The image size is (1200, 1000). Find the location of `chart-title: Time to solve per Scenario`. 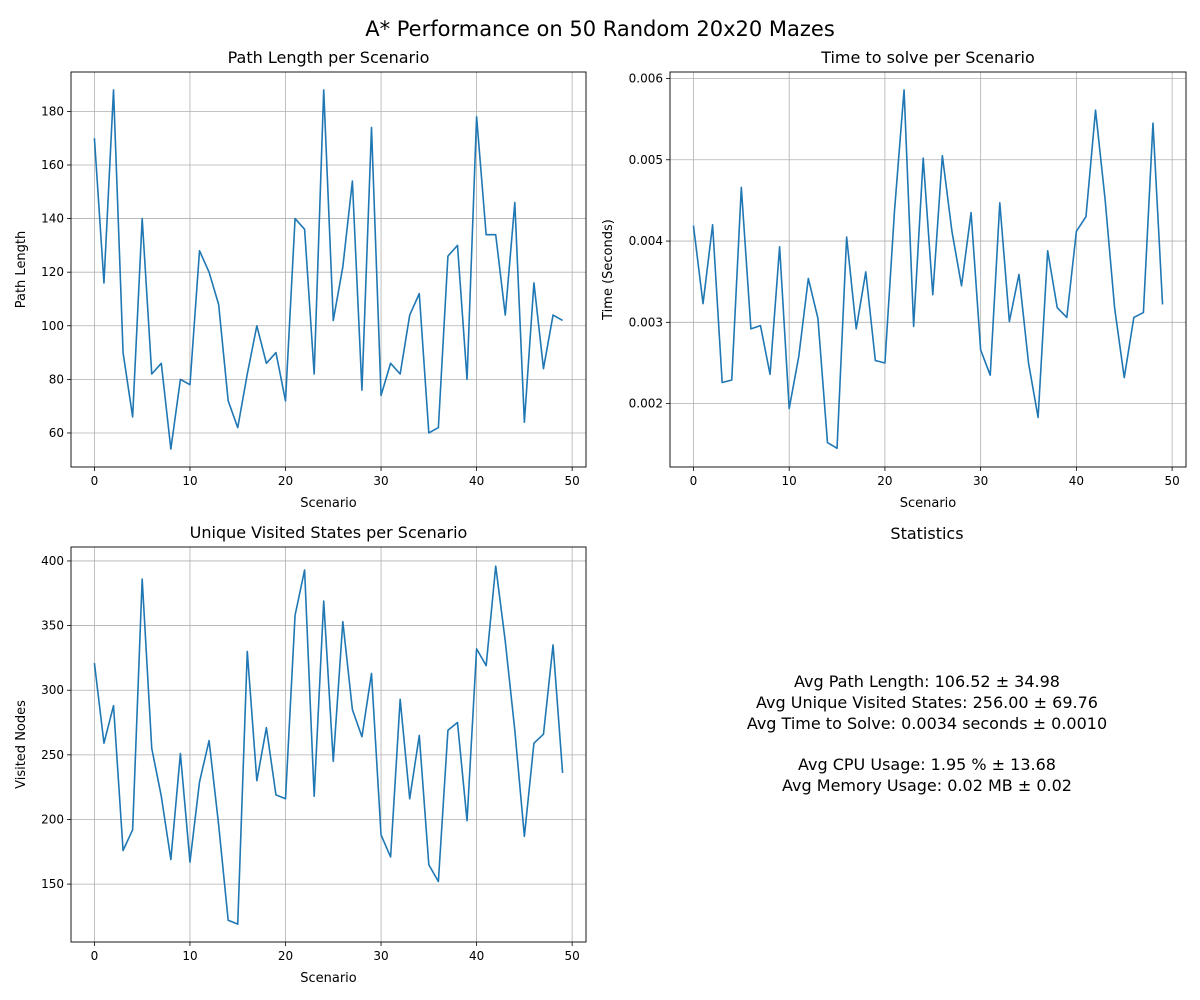

chart-title: Time to solve per Scenario is located at coordinates (927, 57).